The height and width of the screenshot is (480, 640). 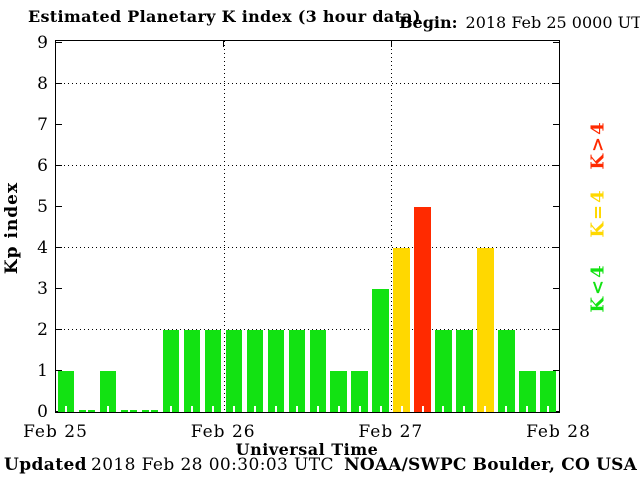 I want to click on x-tick-label-feb-25: Feb 25, so click(x=55, y=432).